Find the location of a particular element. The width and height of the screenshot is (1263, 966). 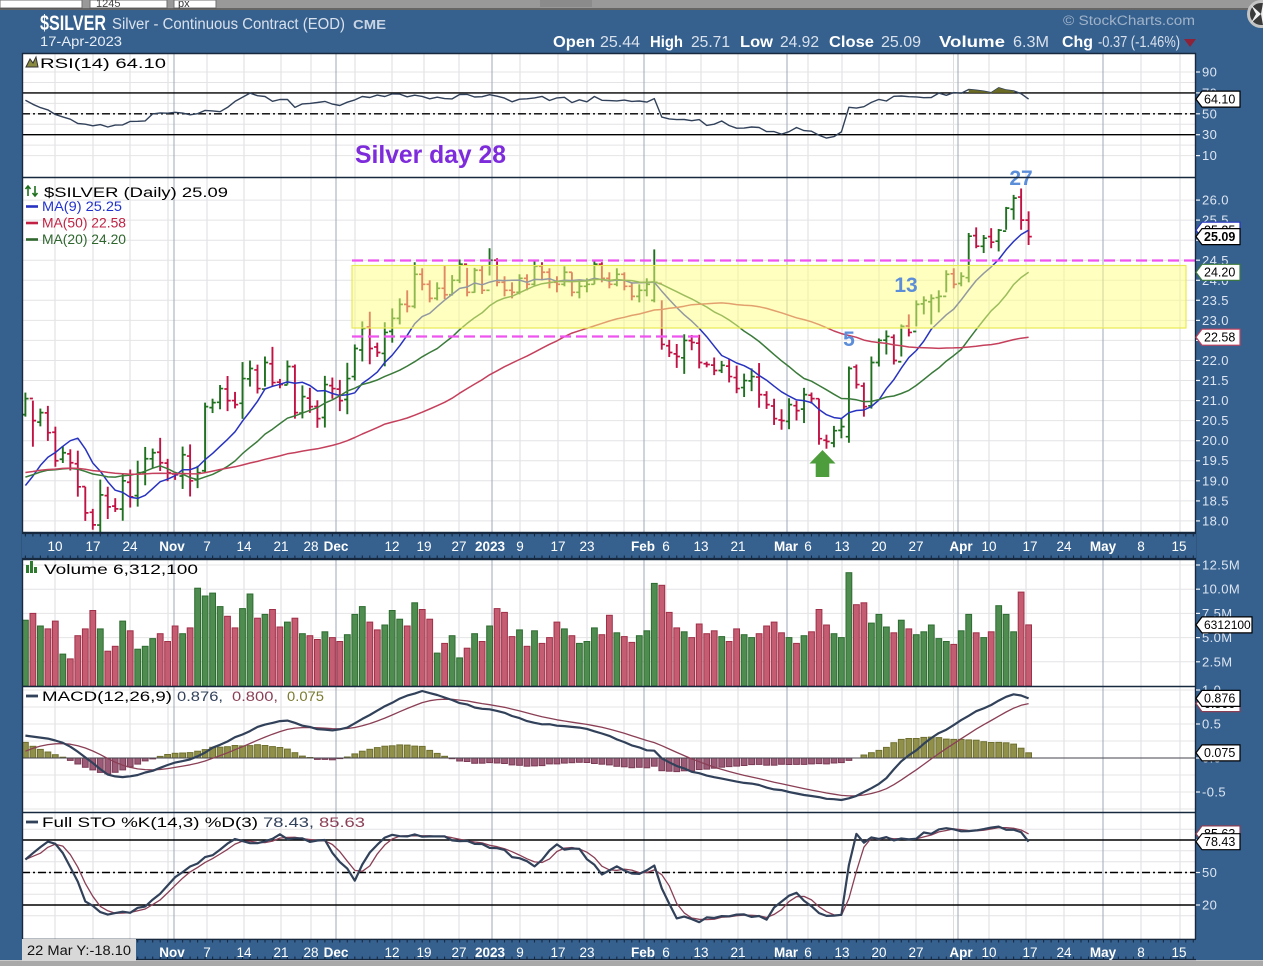

svg-text: 25.44 is located at coordinates (620, 42).